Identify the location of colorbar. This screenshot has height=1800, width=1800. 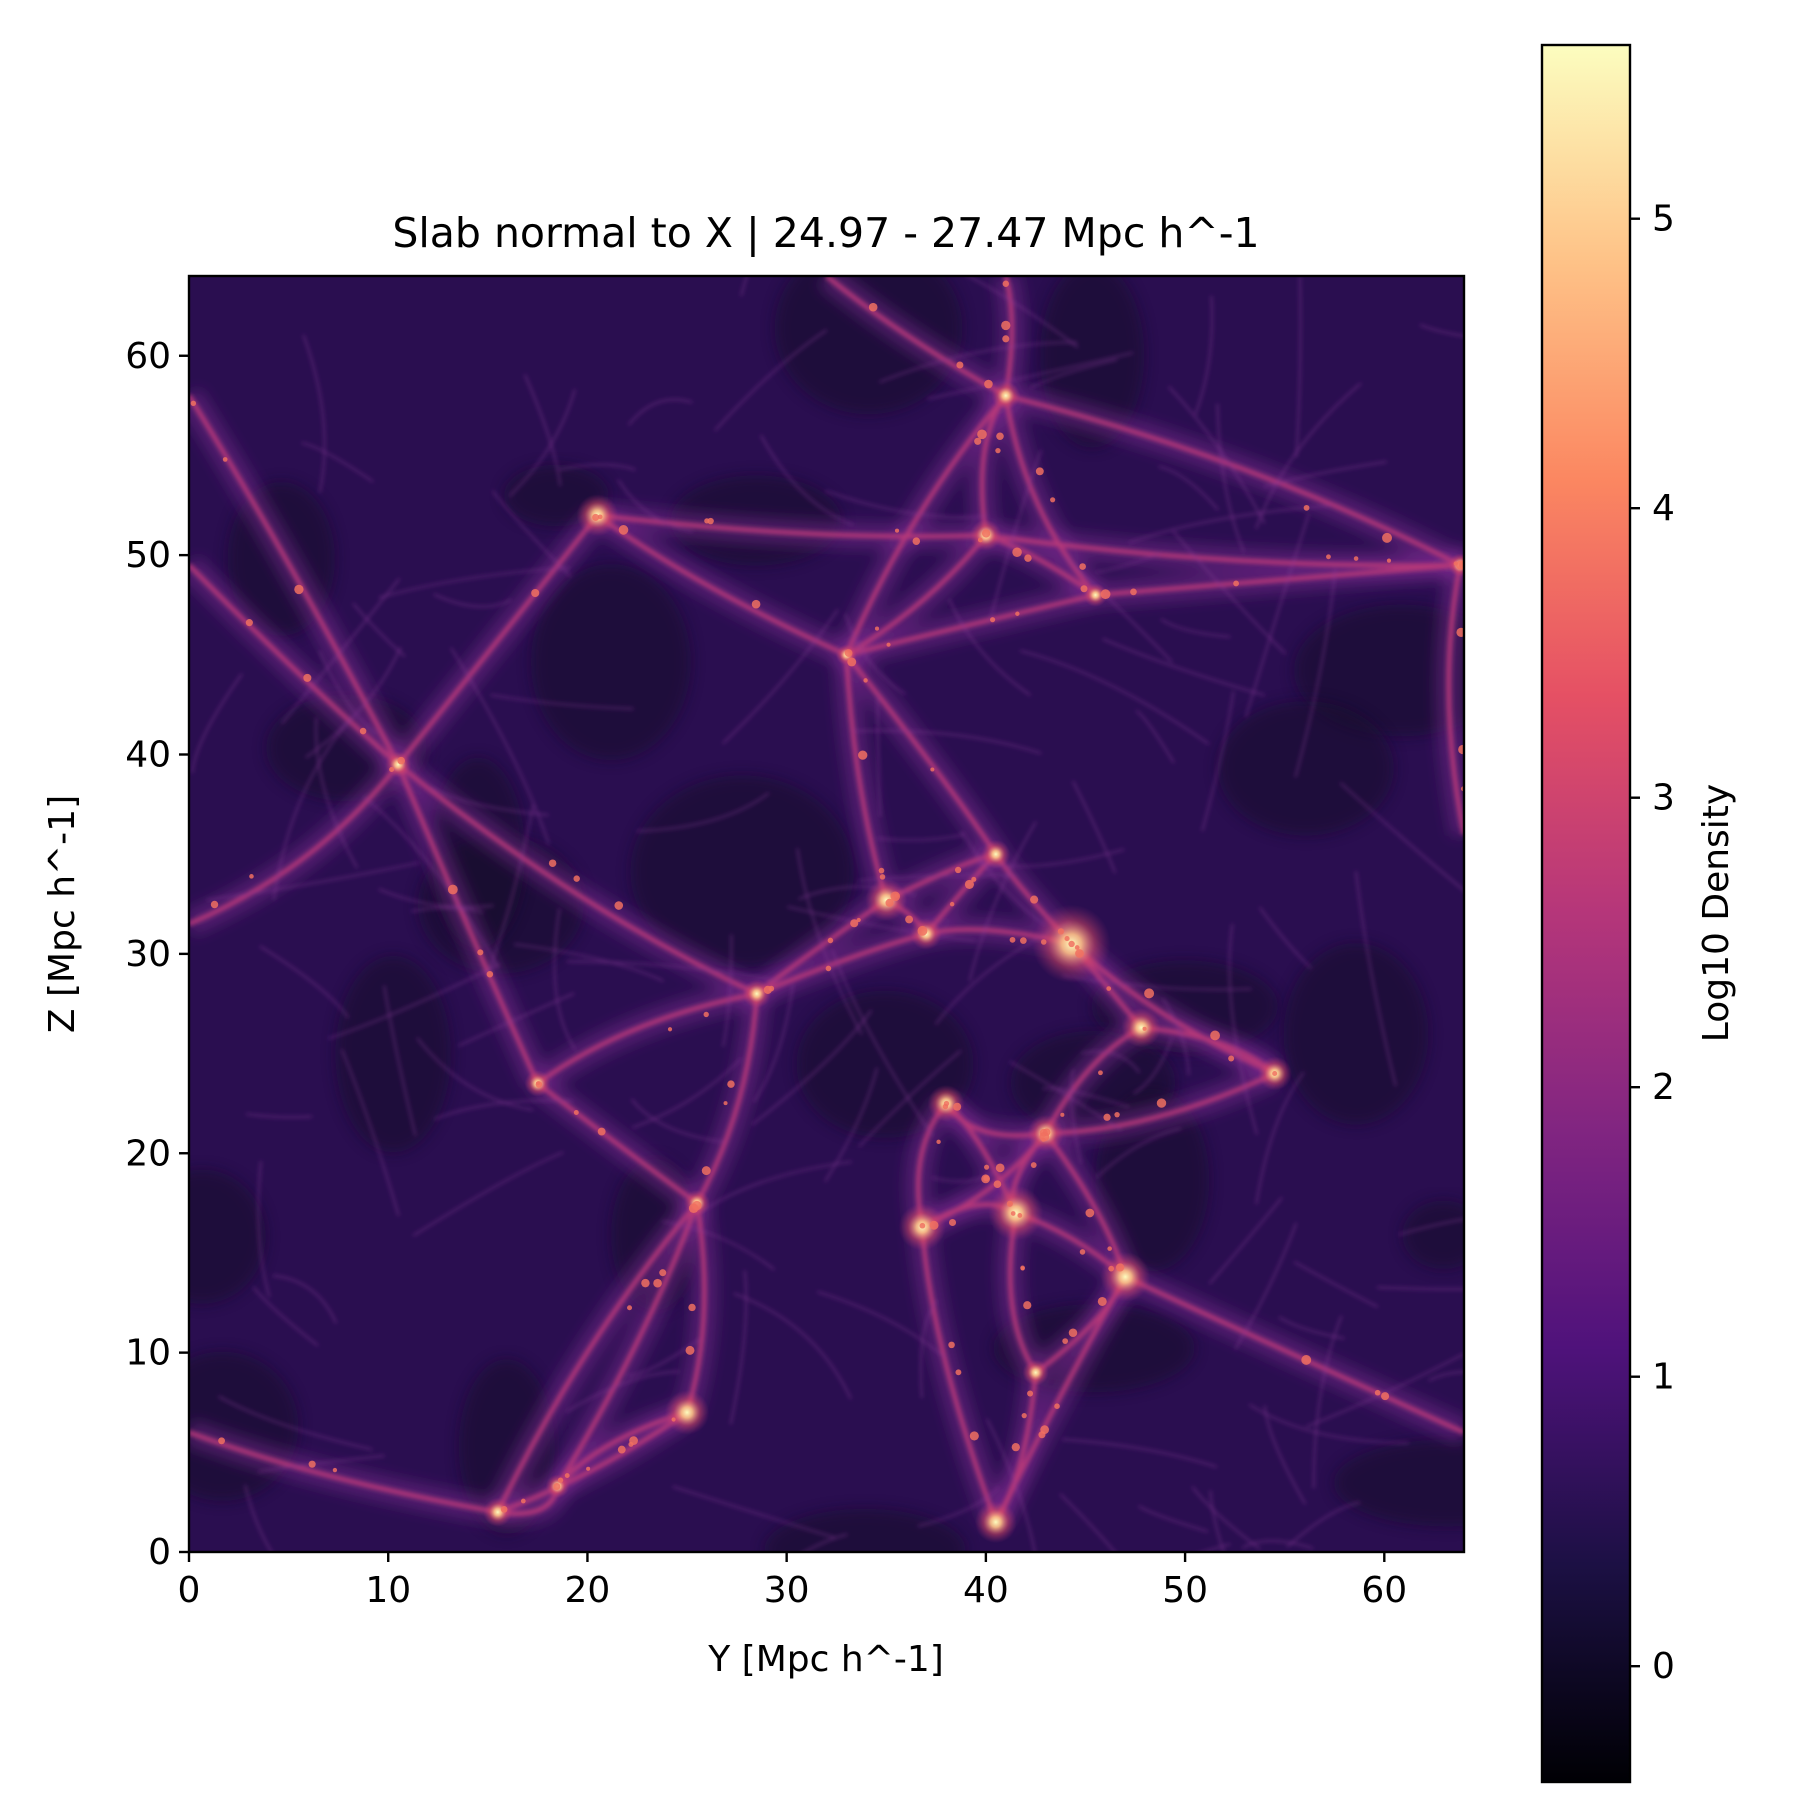
(1586, 913).